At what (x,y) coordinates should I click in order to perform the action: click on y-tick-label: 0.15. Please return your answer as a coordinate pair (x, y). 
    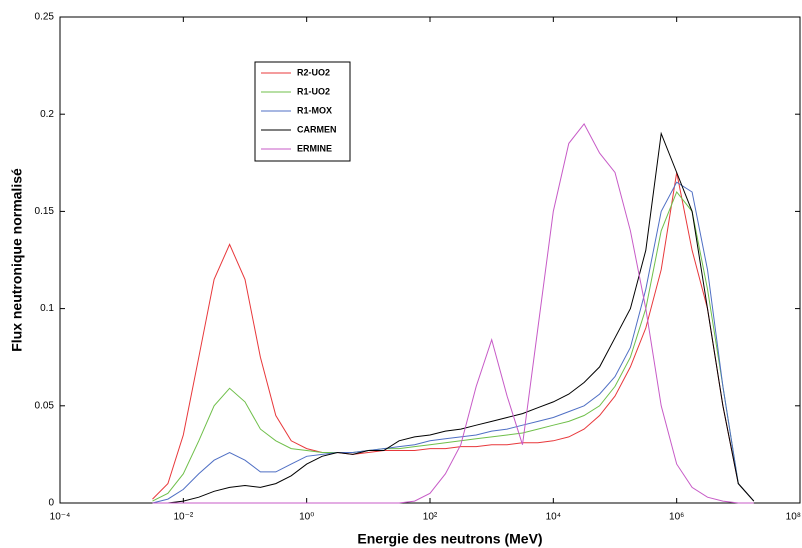
    Looking at the image, I should click on (45, 211).